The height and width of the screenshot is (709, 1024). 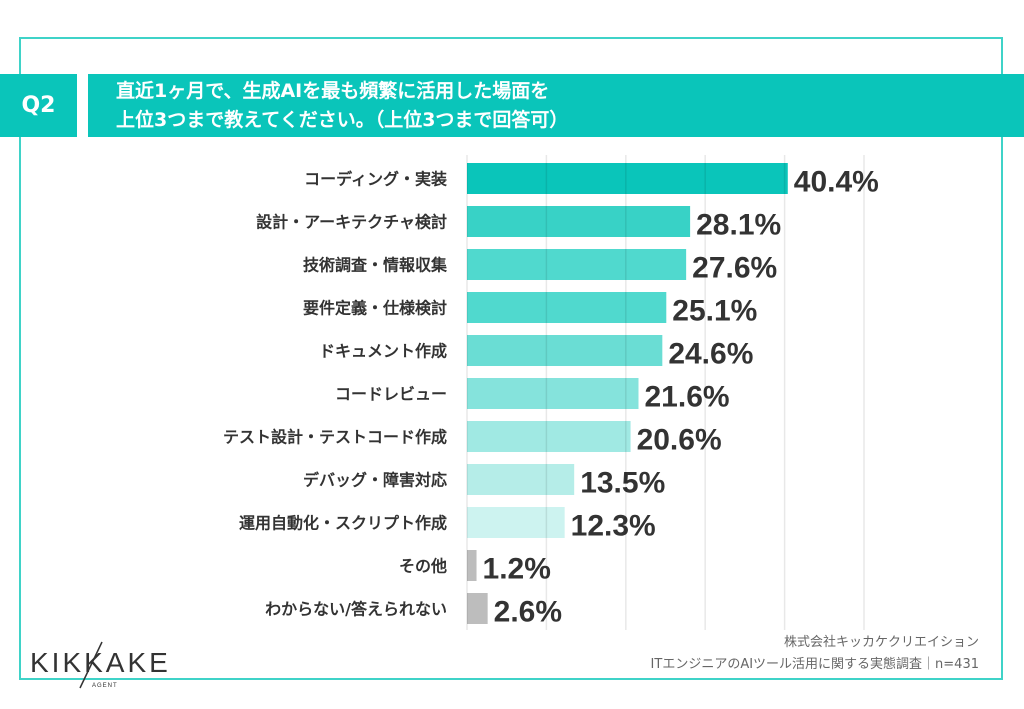 I want to click on svg-text: KIKKAKE, so click(x=100, y=662).